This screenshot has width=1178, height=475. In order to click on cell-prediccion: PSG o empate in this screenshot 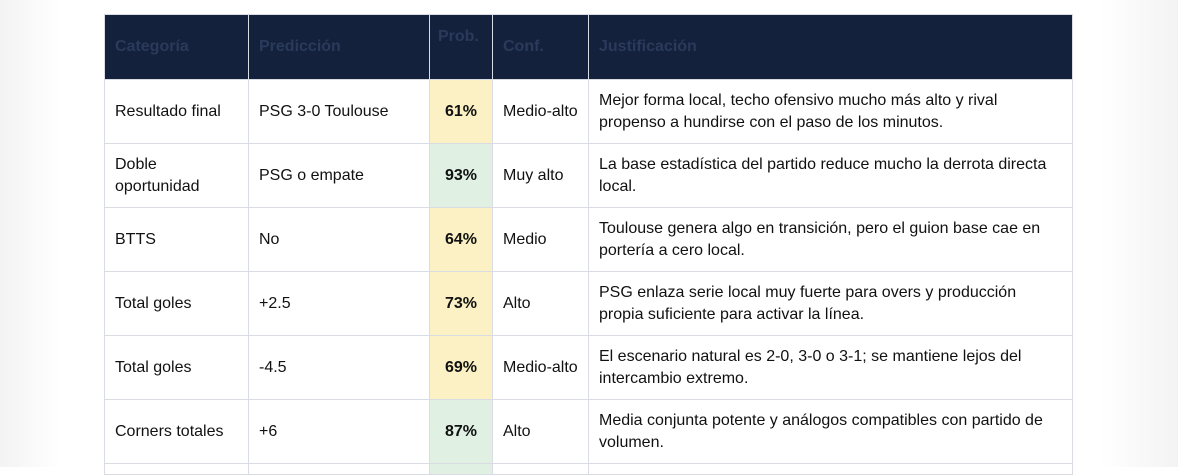, I will do `click(339, 175)`.